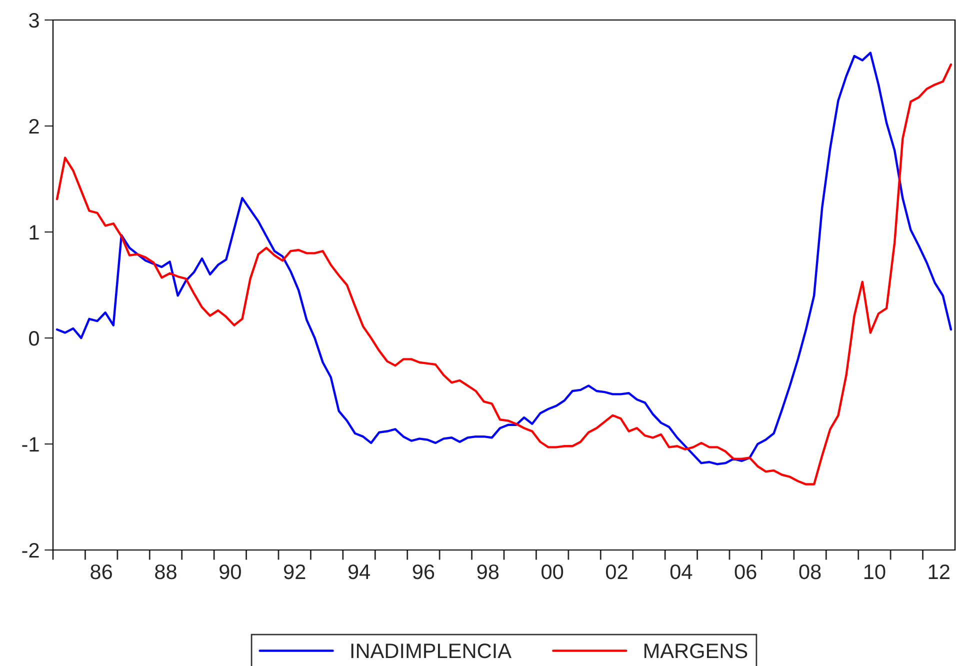 The width and height of the screenshot is (956, 666). I want to click on x-tick-label: 04, so click(681, 572).